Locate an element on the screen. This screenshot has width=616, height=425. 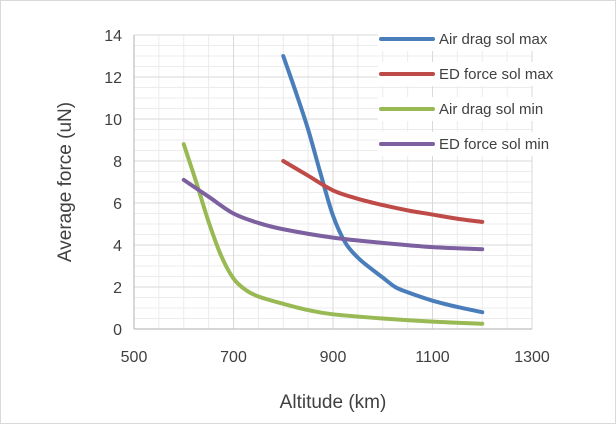
y-tick-label: 12 is located at coordinates (113, 78).